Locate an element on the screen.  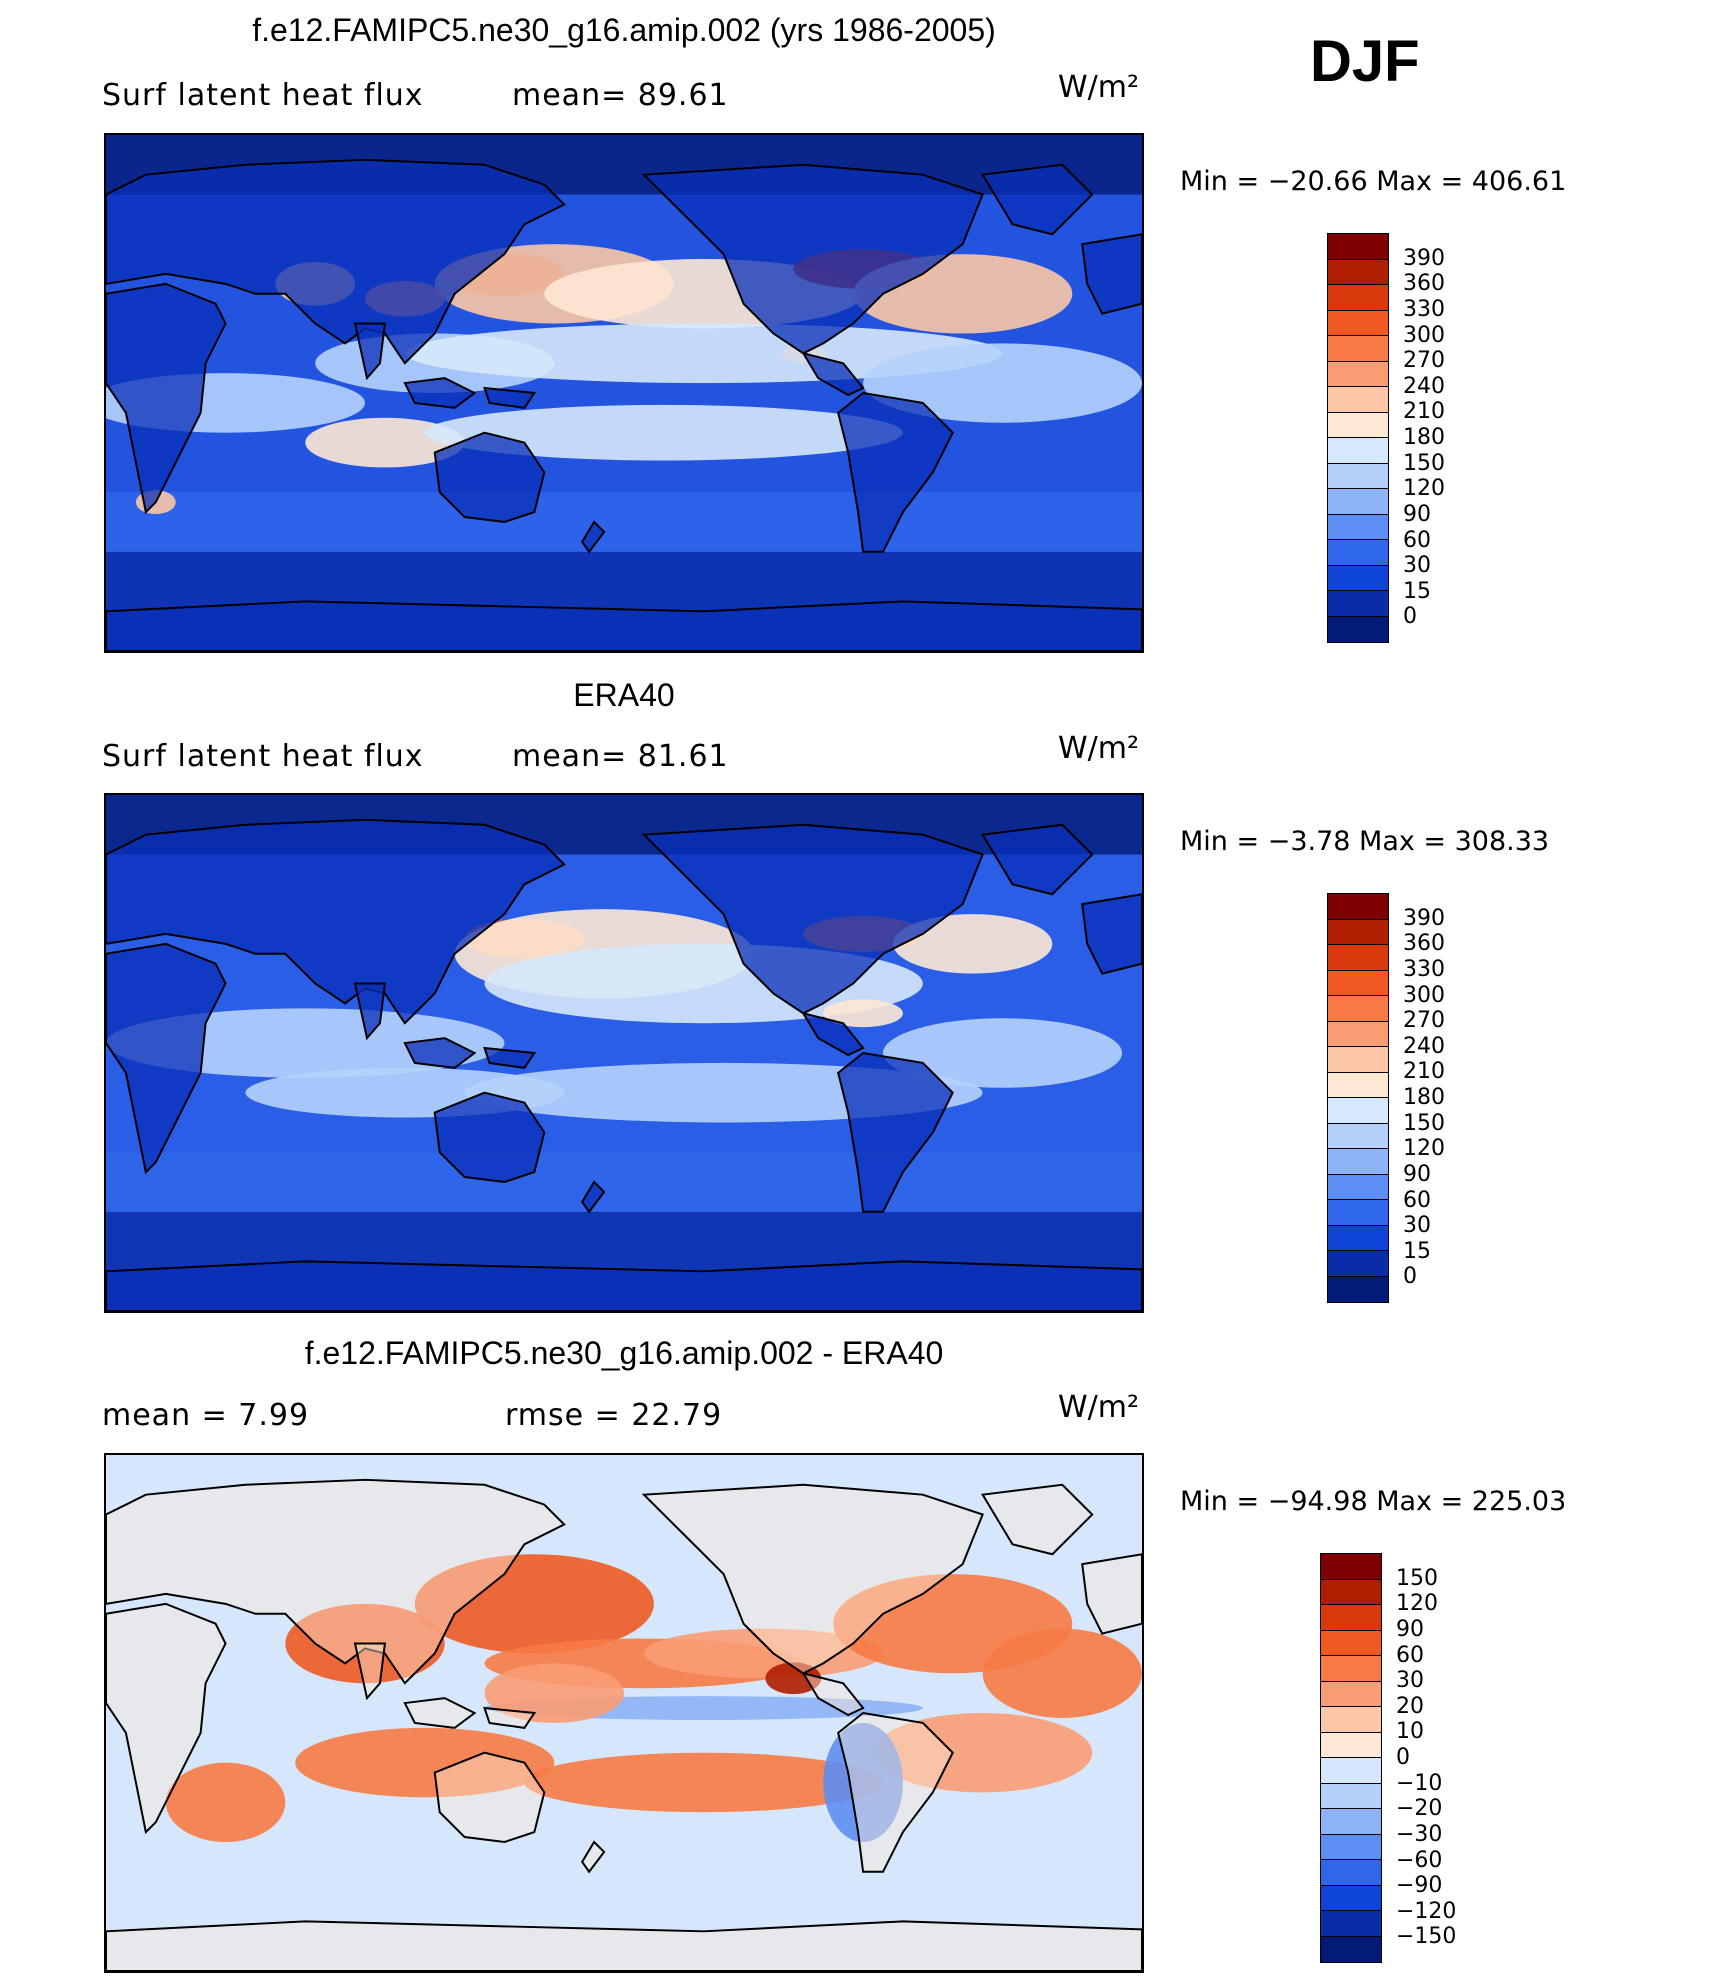
colorbar-tick-label: 150 is located at coordinates (1424, 1123).